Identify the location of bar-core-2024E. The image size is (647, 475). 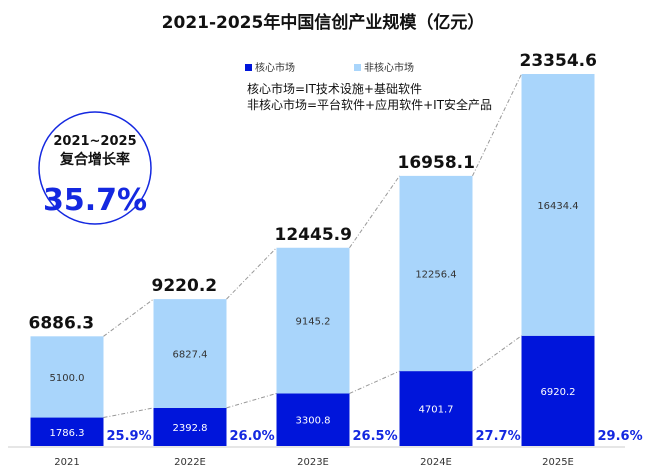
(436, 408).